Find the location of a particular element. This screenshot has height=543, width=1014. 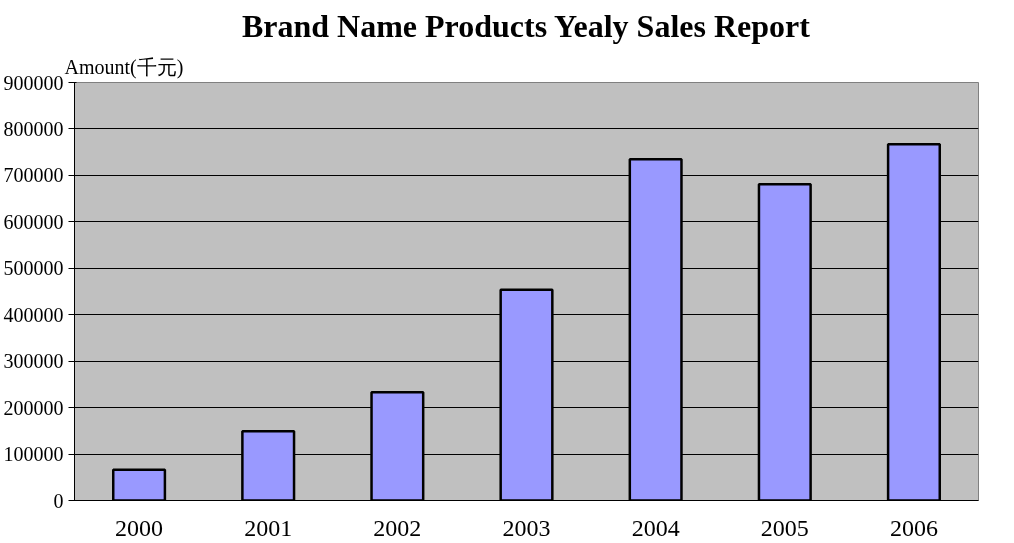

y-tick-label: 600000 is located at coordinates (33, 221).